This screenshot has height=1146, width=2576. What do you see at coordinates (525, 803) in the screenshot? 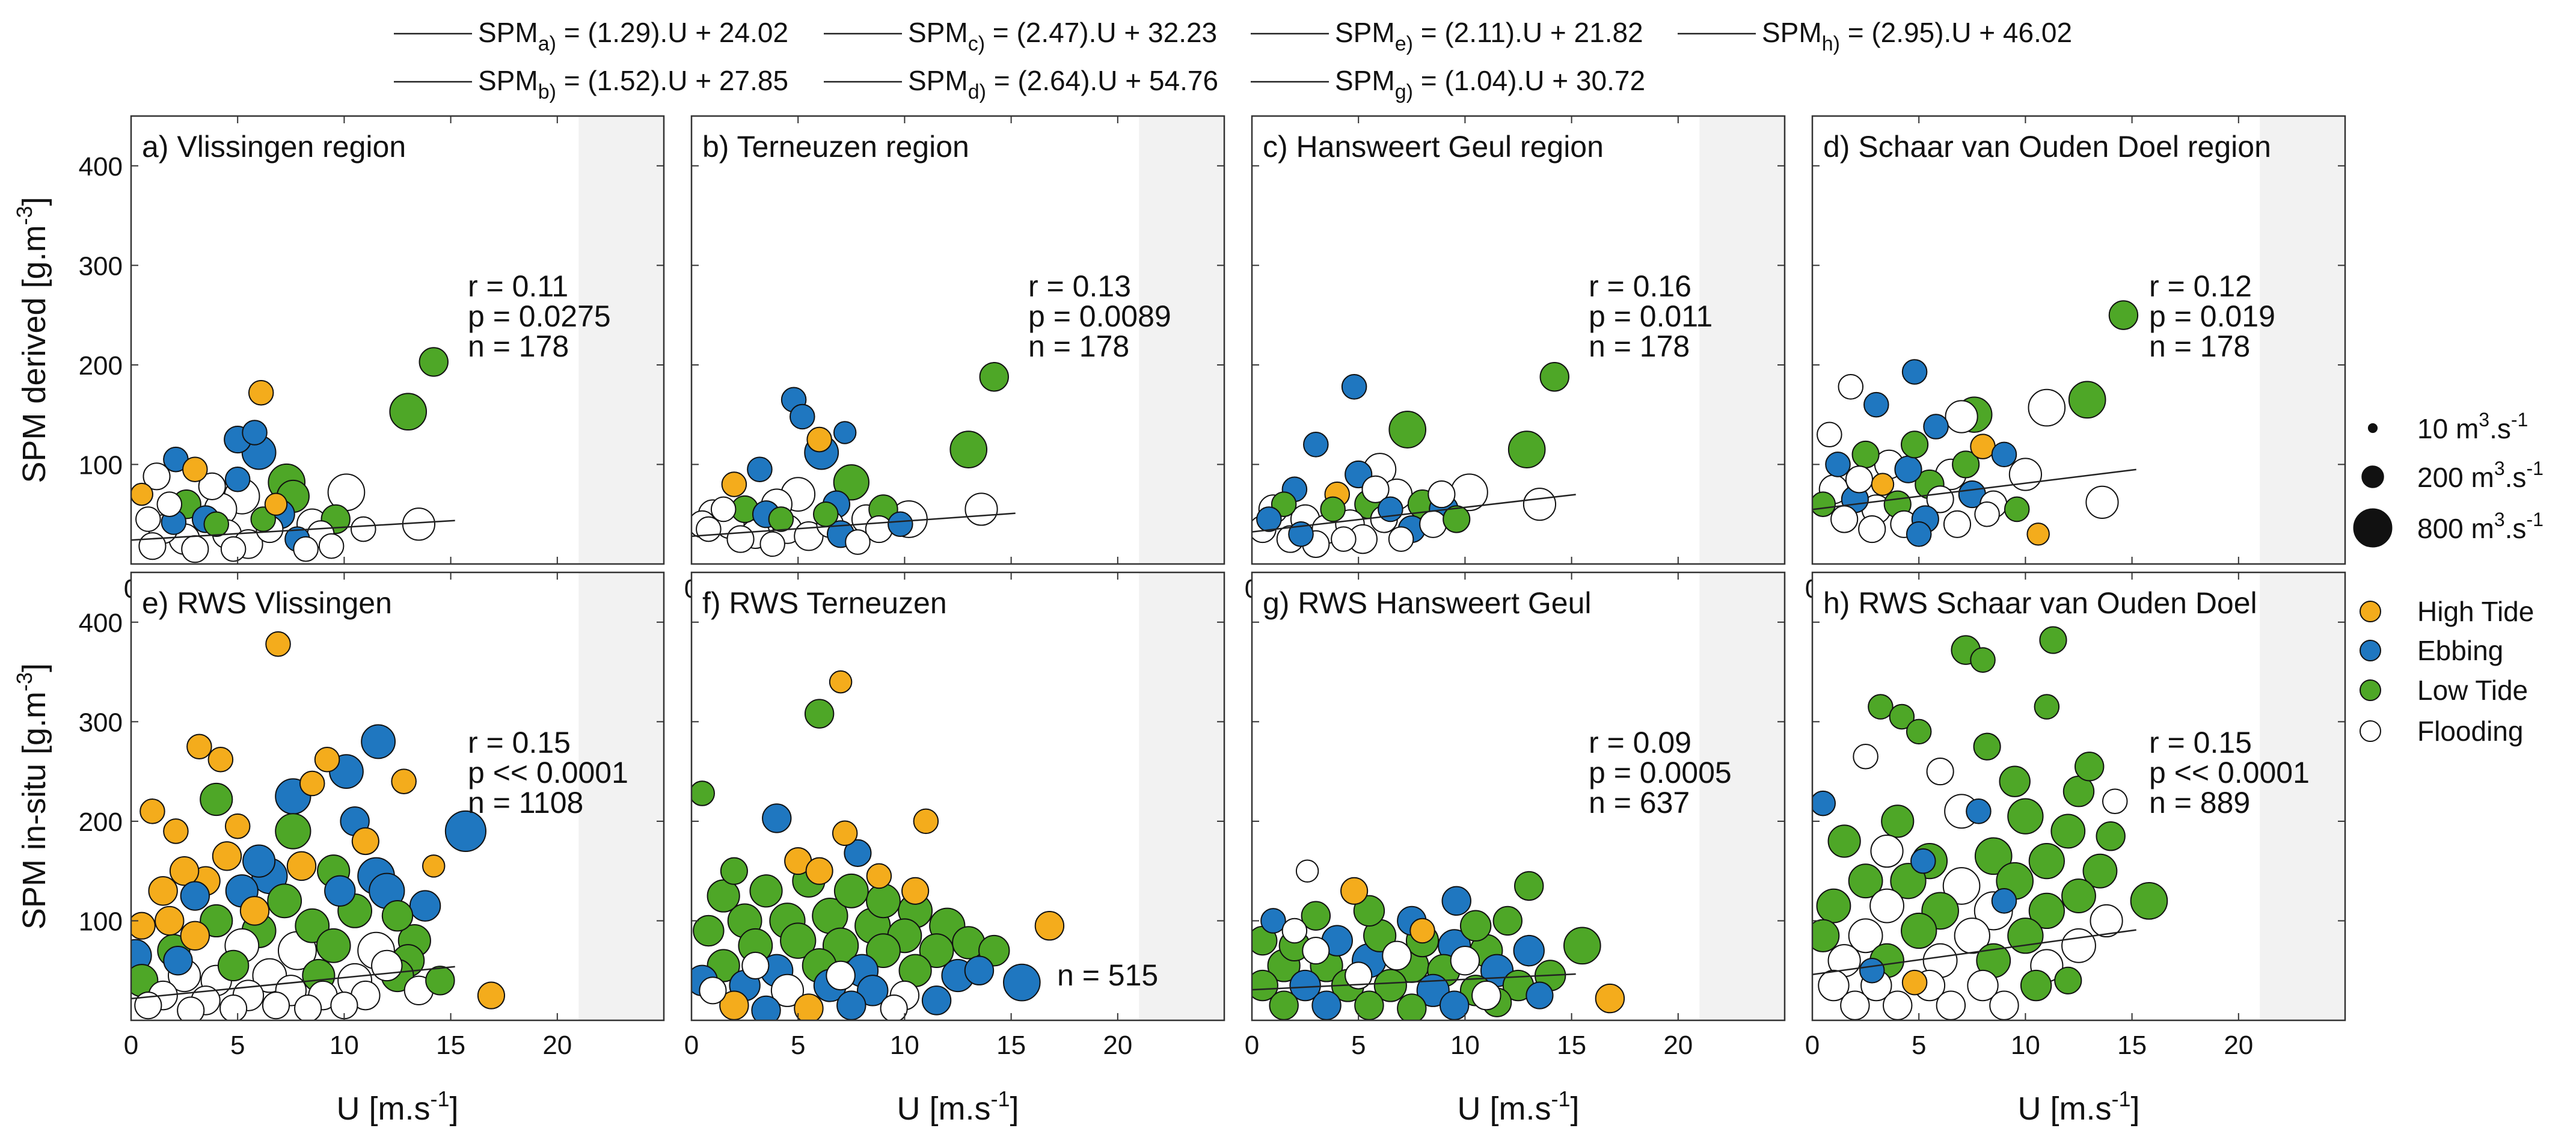
I see `panel-stat: n = 1108` at bounding box center [525, 803].